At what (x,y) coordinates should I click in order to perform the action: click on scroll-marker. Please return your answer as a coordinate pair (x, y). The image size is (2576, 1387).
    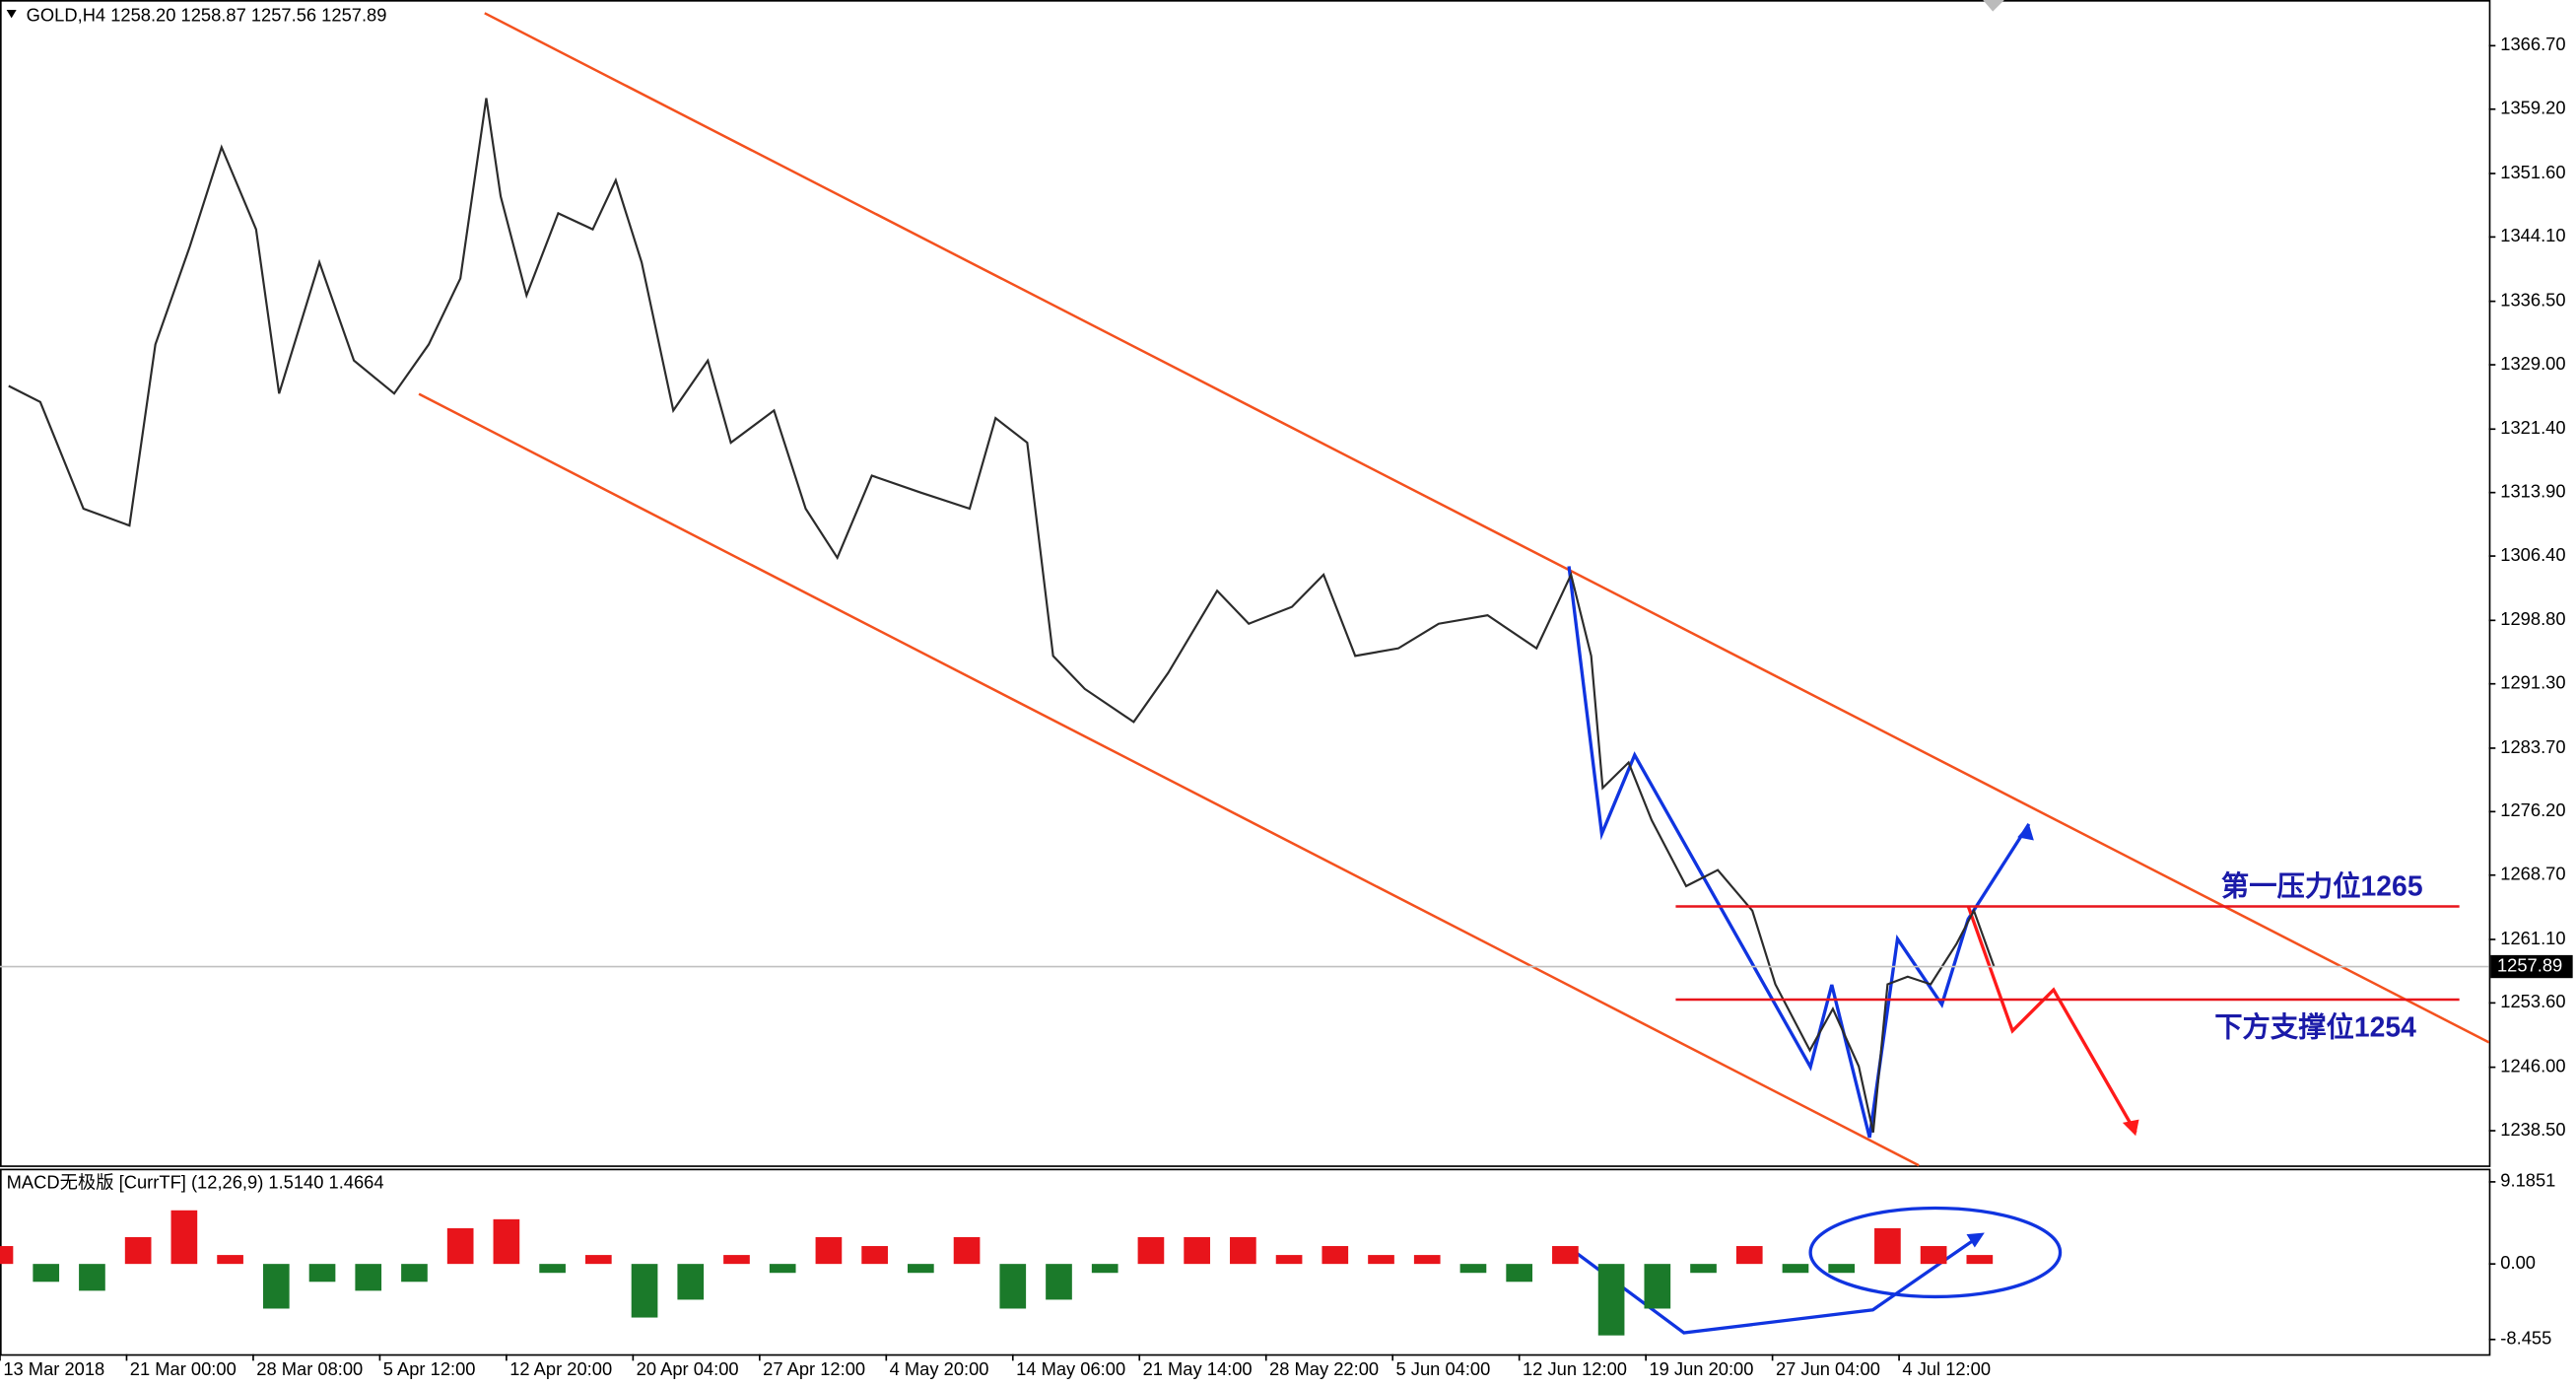
    Looking at the image, I should click on (1993, 6).